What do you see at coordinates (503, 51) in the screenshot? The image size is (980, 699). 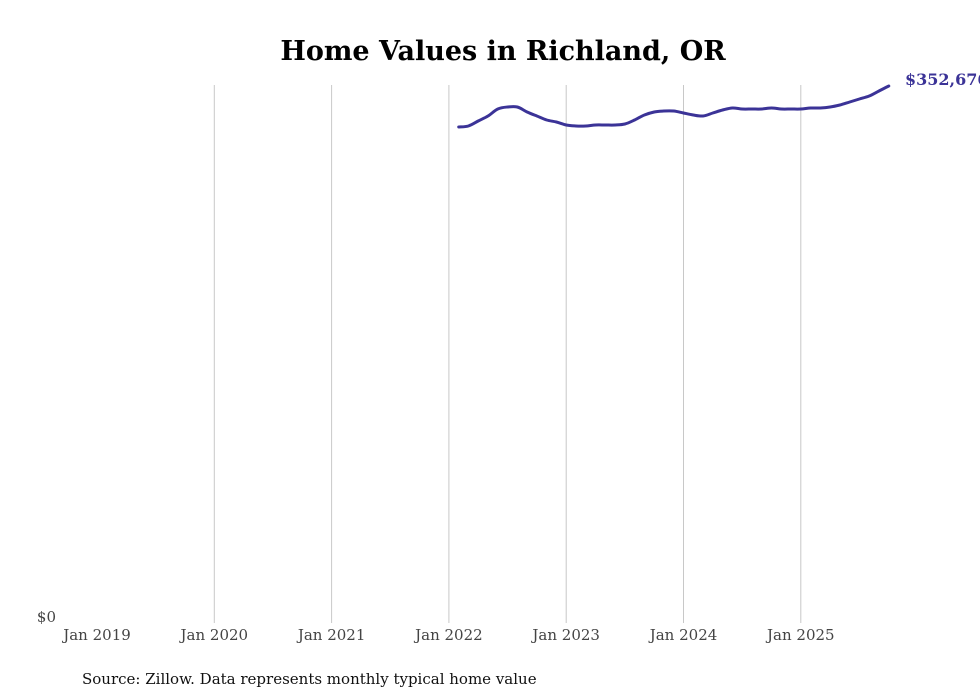 I see `chart-title: Home Values in Richland, OR` at bounding box center [503, 51].